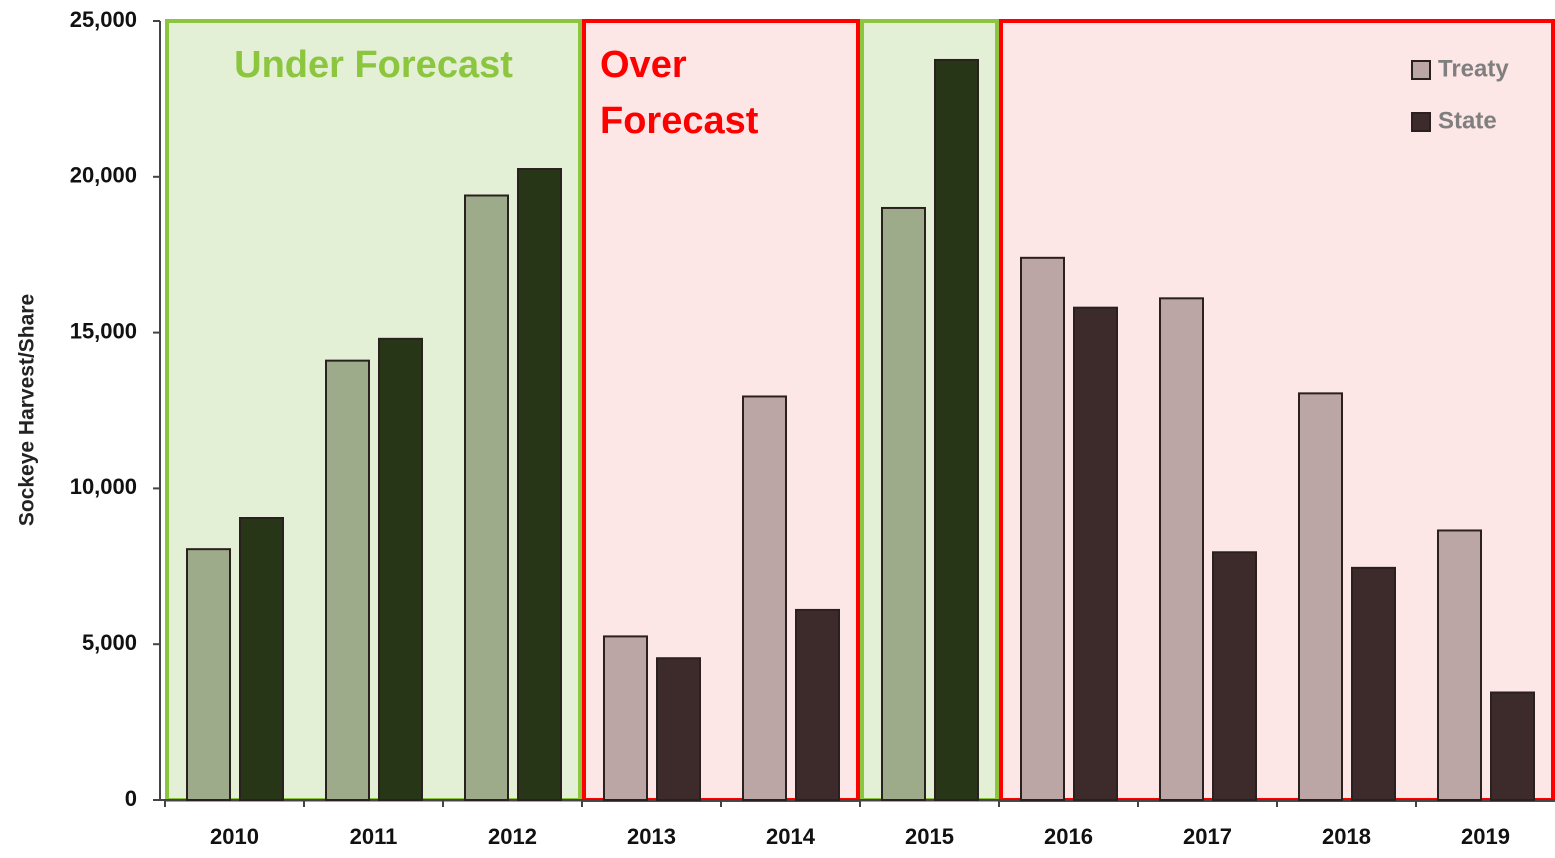 This screenshot has height=858, width=1555. I want to click on region-label: Under Forecast, so click(373, 65).